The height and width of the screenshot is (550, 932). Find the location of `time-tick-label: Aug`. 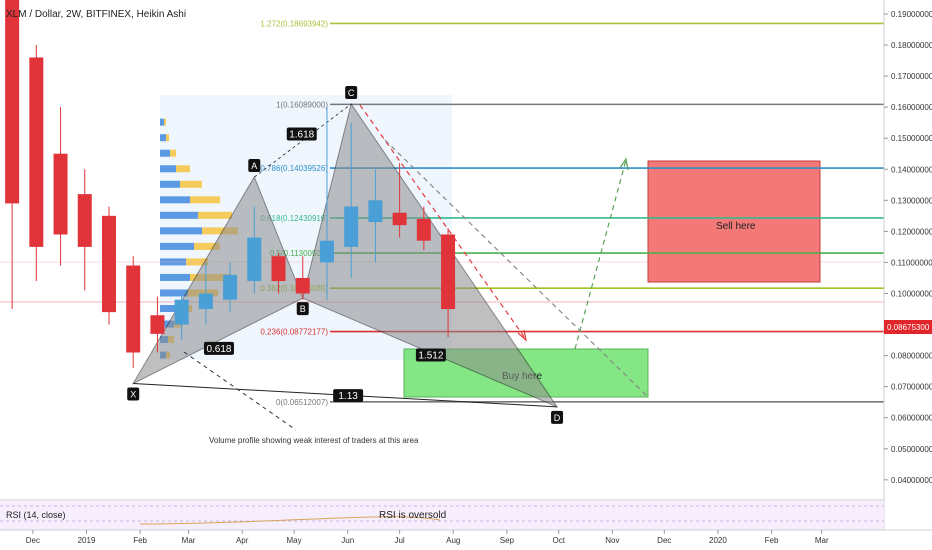

time-tick-label: Aug is located at coordinates (453, 540).